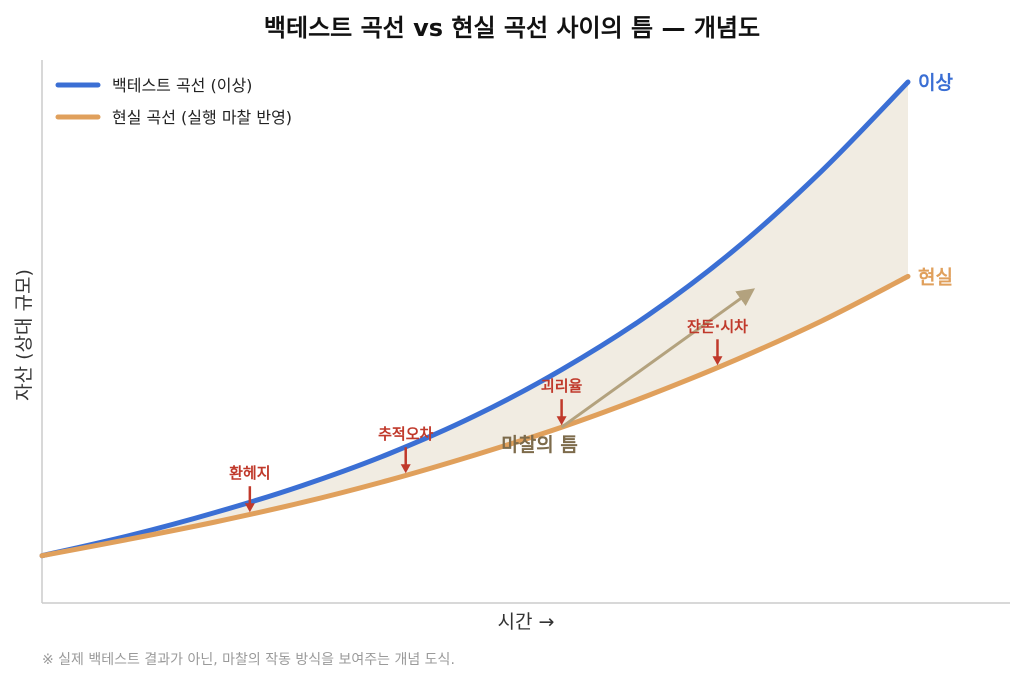  Describe the element at coordinates (405, 434) in the screenshot. I see `annotation-text: 추적오차` at that location.